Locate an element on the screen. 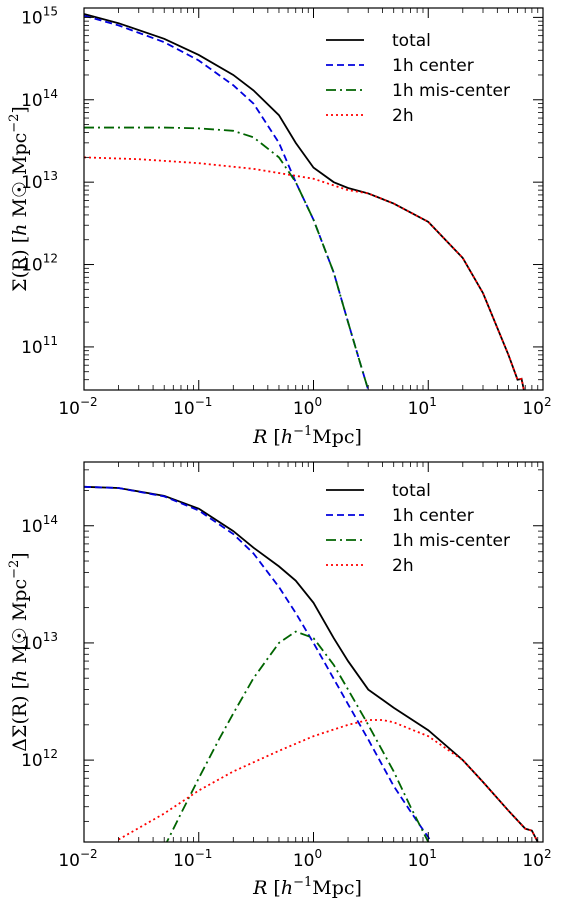 The height and width of the screenshot is (904, 562). y-axis-label: Σ(R) [h M☉ Mpc−2] is located at coordinates (19, 199).